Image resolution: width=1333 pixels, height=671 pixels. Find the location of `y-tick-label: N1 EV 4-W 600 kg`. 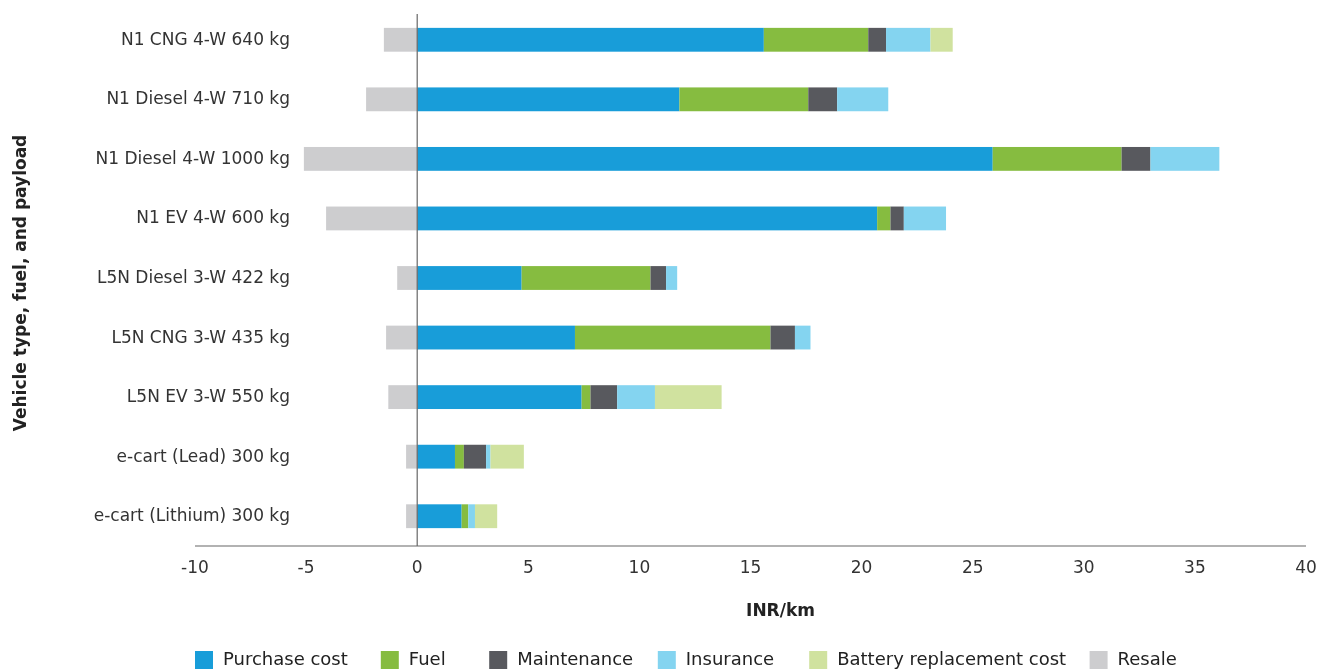

y-tick-label: N1 EV 4-W 600 kg is located at coordinates (213, 217).